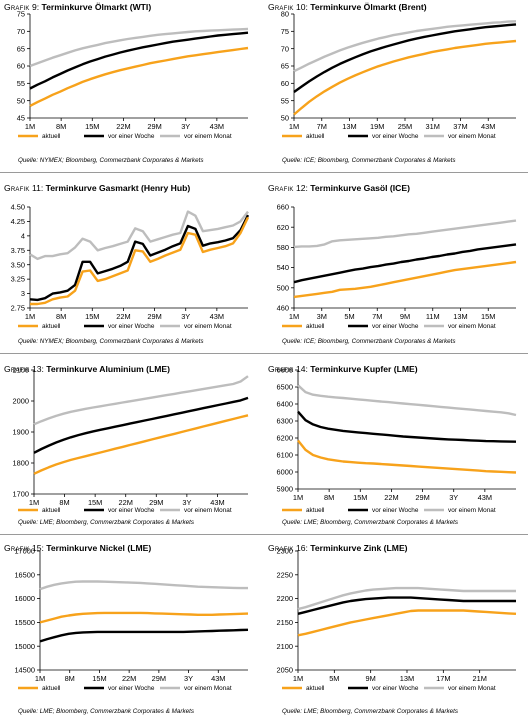 This screenshot has width=528, height=721. What do you see at coordinates (349, 126) in the screenshot?
I see `x-tick-label: 13M` at bounding box center [349, 126].